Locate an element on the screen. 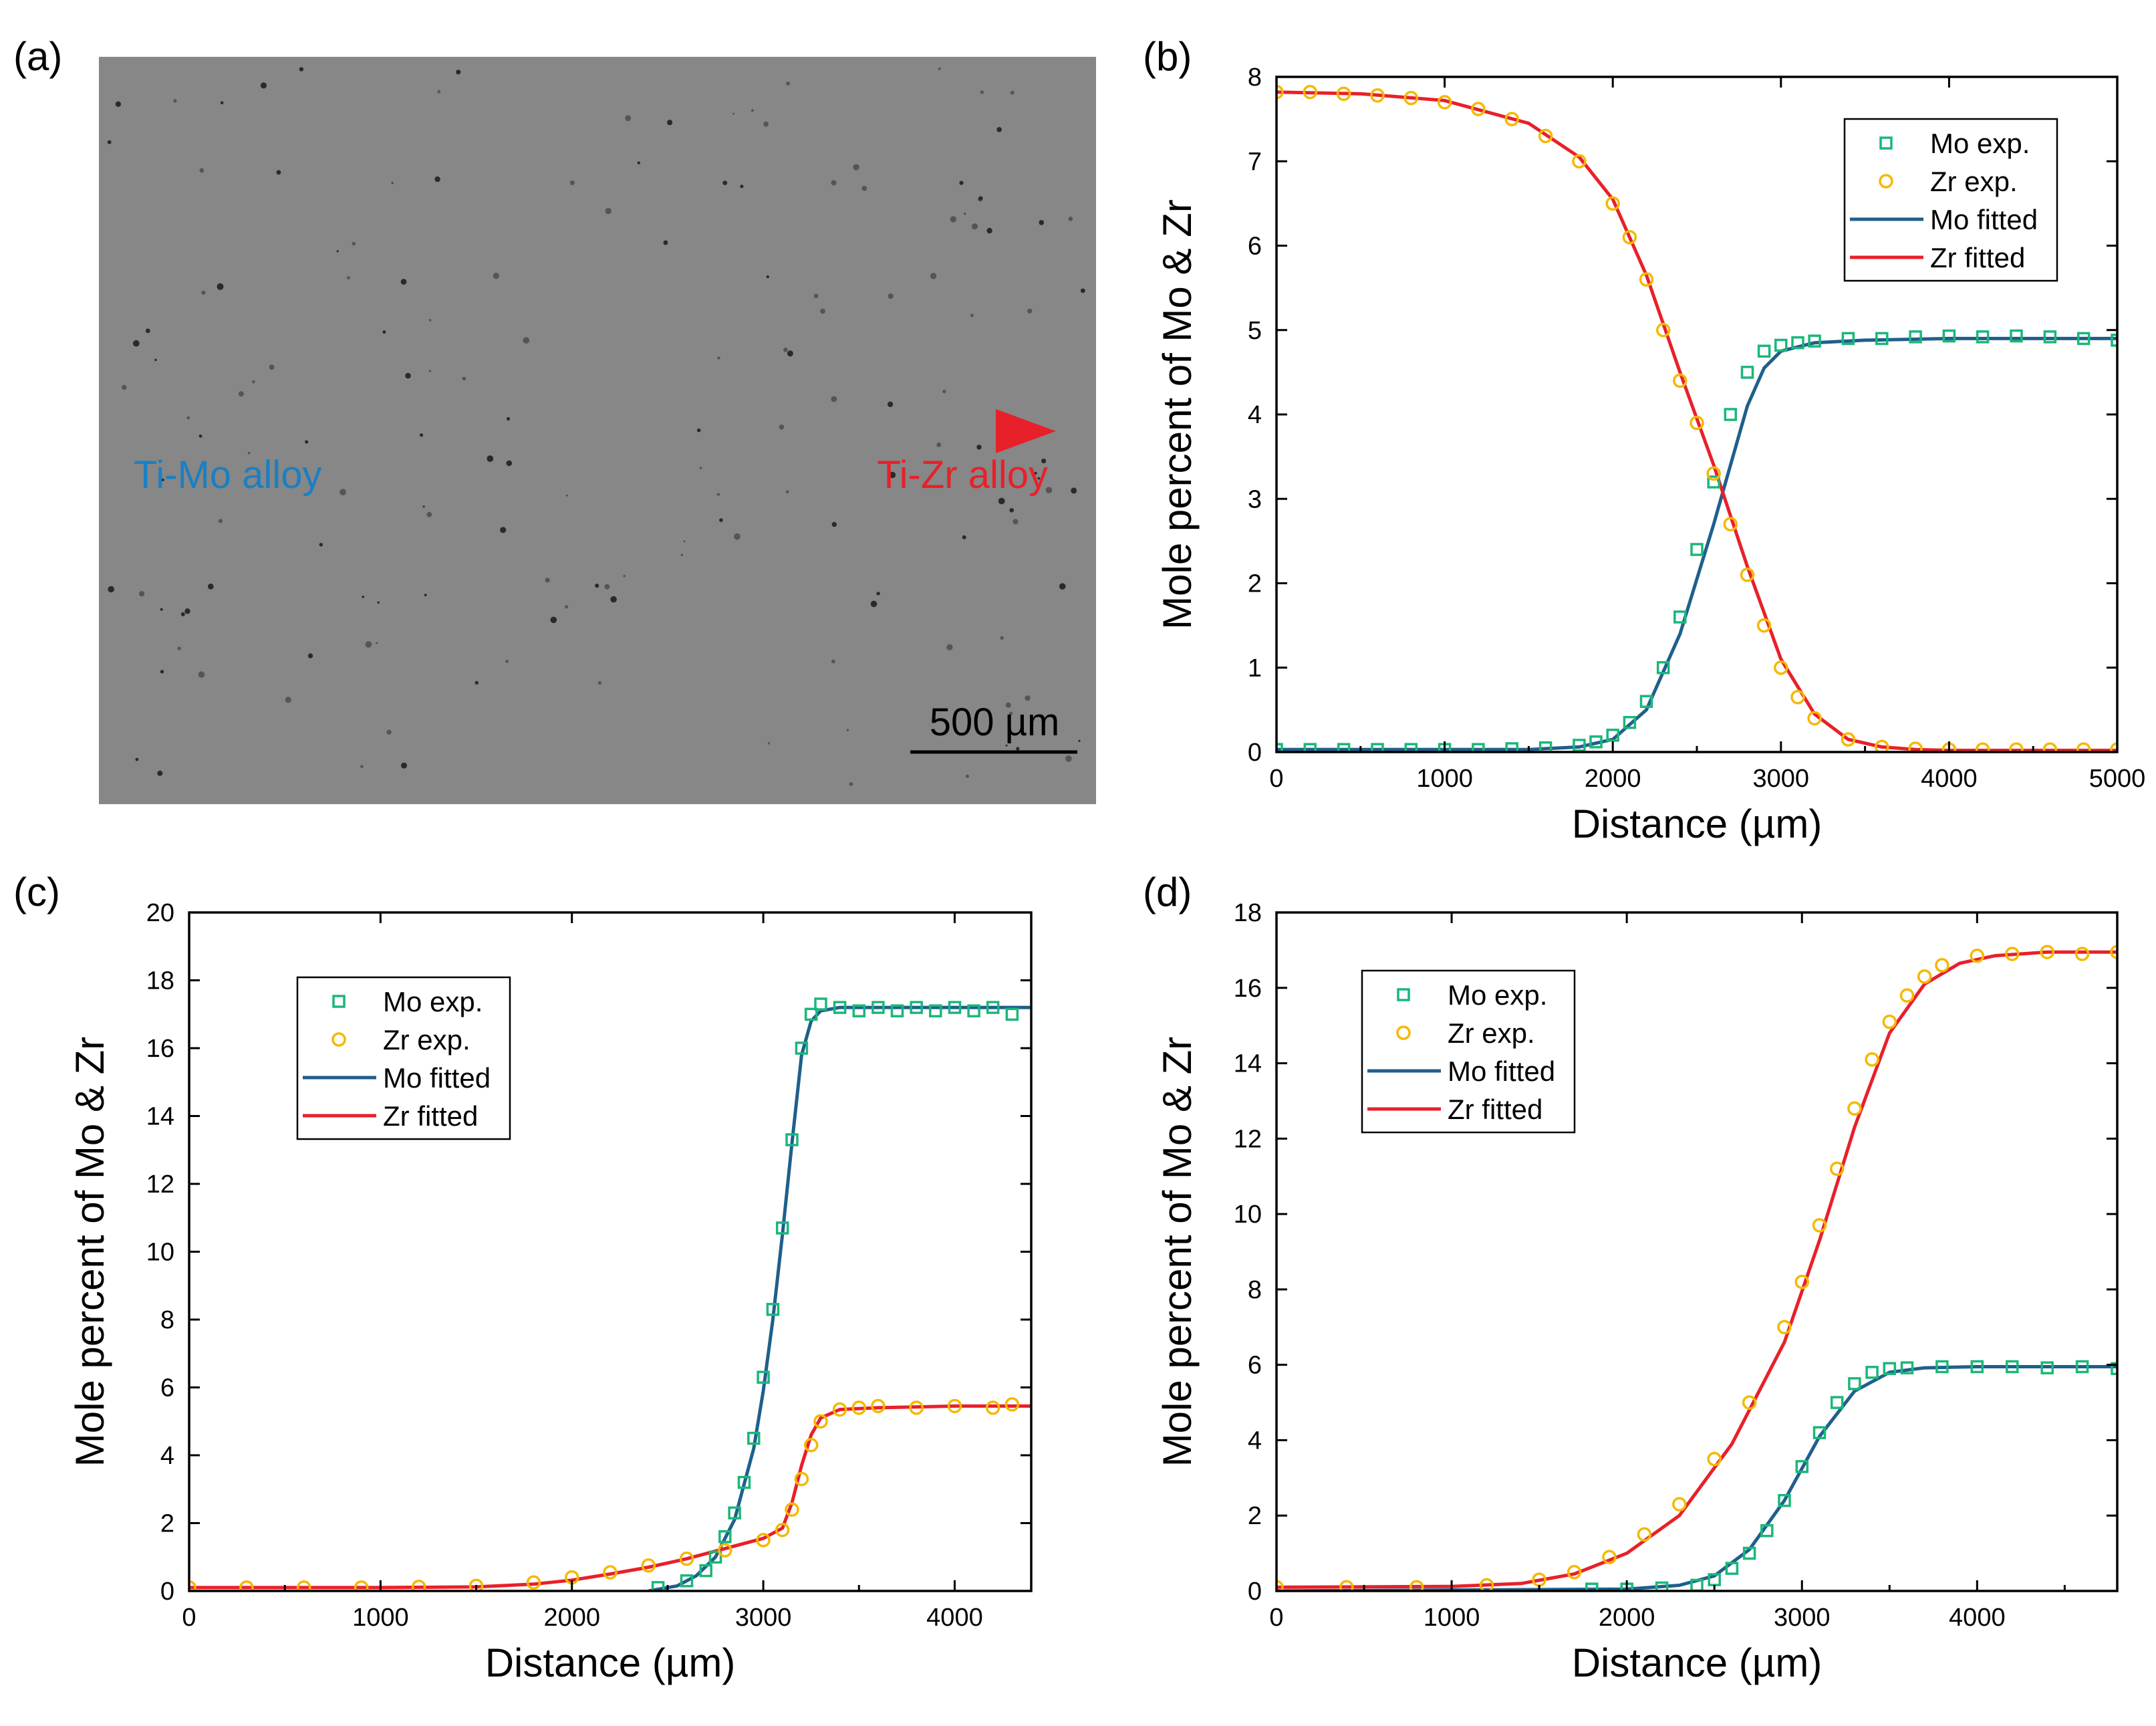  legend-label: Zr fitted is located at coordinates (1495, 1109).